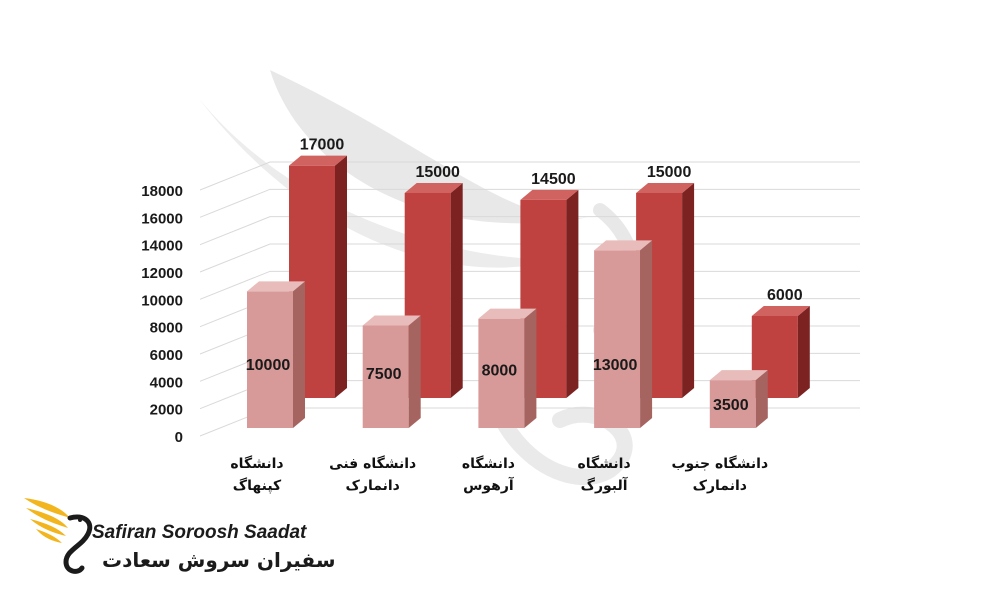 Image resolution: width=1000 pixels, height=600 pixels. Describe the element at coordinates (162, 246) in the screenshot. I see `y-tick-label: 14000` at that location.